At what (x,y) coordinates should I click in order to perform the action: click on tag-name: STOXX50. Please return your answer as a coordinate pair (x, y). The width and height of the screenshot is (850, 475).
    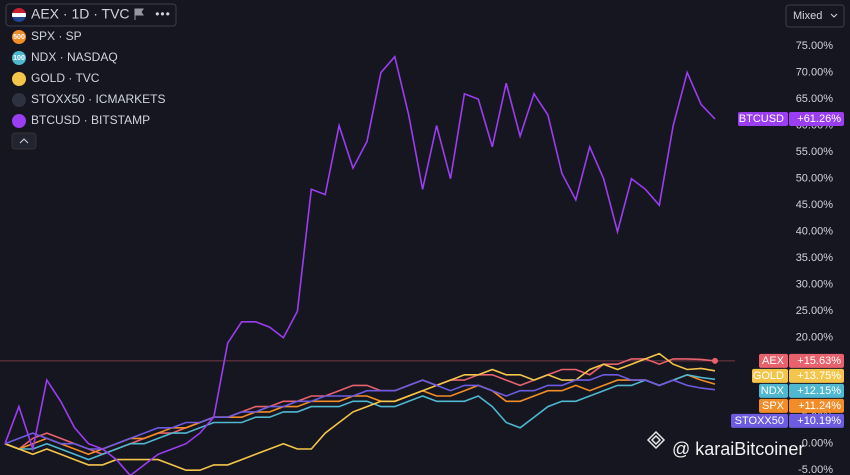
    Looking at the image, I should click on (759, 421).